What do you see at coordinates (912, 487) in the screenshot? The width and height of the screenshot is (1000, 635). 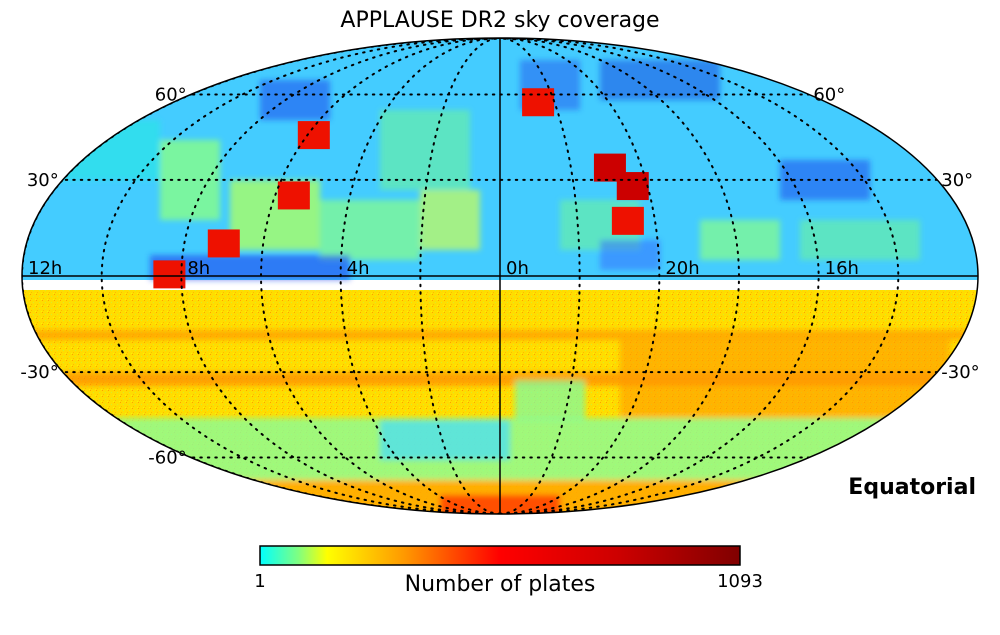 I see `coordinate-system-label: Equatorial` at bounding box center [912, 487].